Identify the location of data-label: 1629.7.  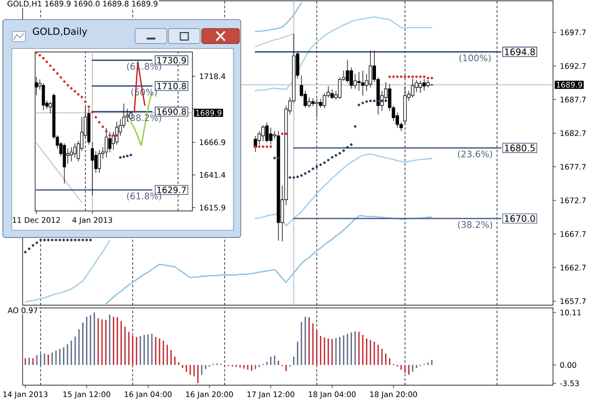
(171, 190).